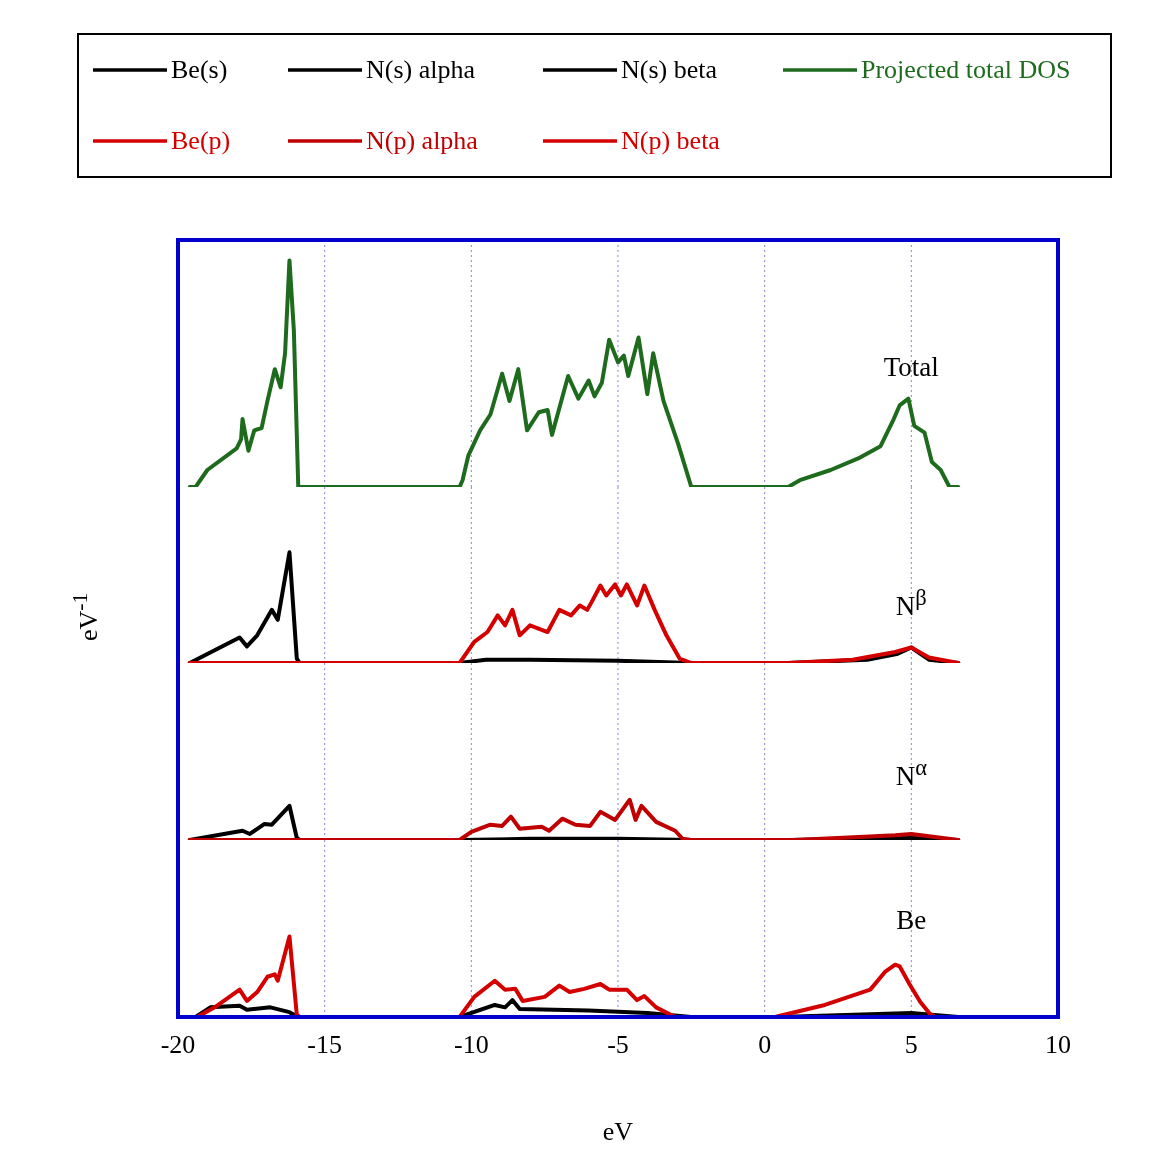  Describe the element at coordinates (422, 140) in the screenshot. I see `legend-label: N(p) alpha` at that location.